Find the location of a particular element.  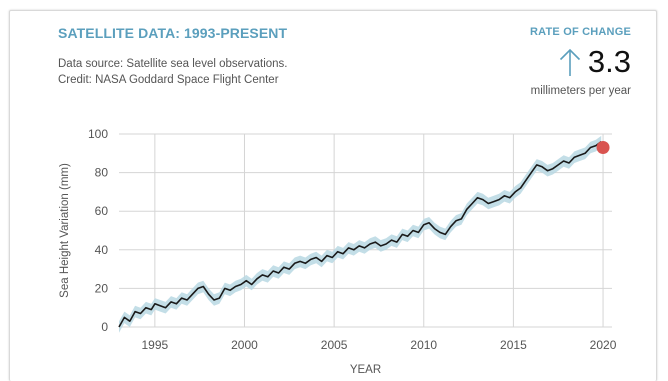

y-tick-label: 20 is located at coordinates (102, 288).